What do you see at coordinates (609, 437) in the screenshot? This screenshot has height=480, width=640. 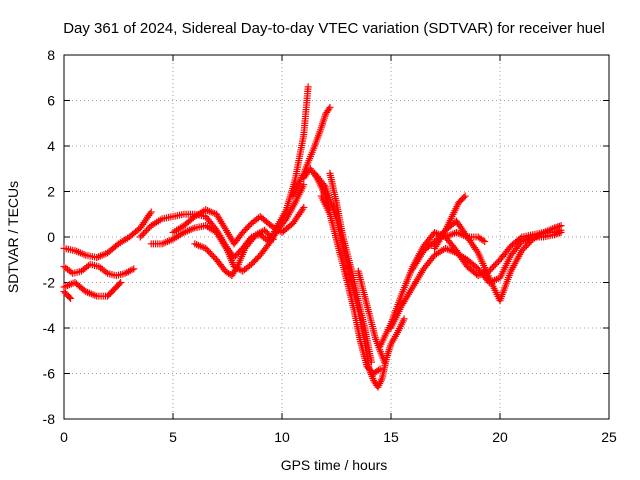 I see `x-tick-label: 25` at bounding box center [609, 437].